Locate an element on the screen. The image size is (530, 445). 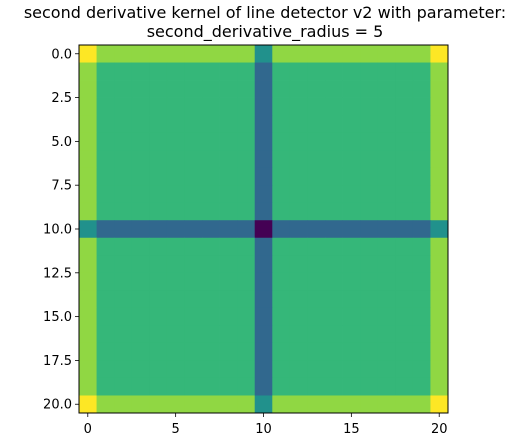
y-tick-label: 10.0 is located at coordinates (57, 230).